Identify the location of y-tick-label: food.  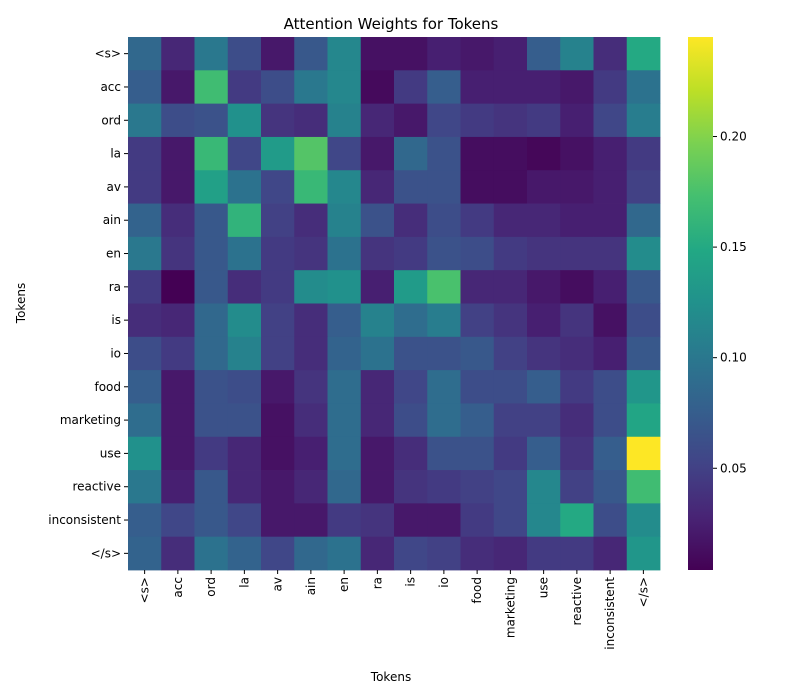
(107, 387).